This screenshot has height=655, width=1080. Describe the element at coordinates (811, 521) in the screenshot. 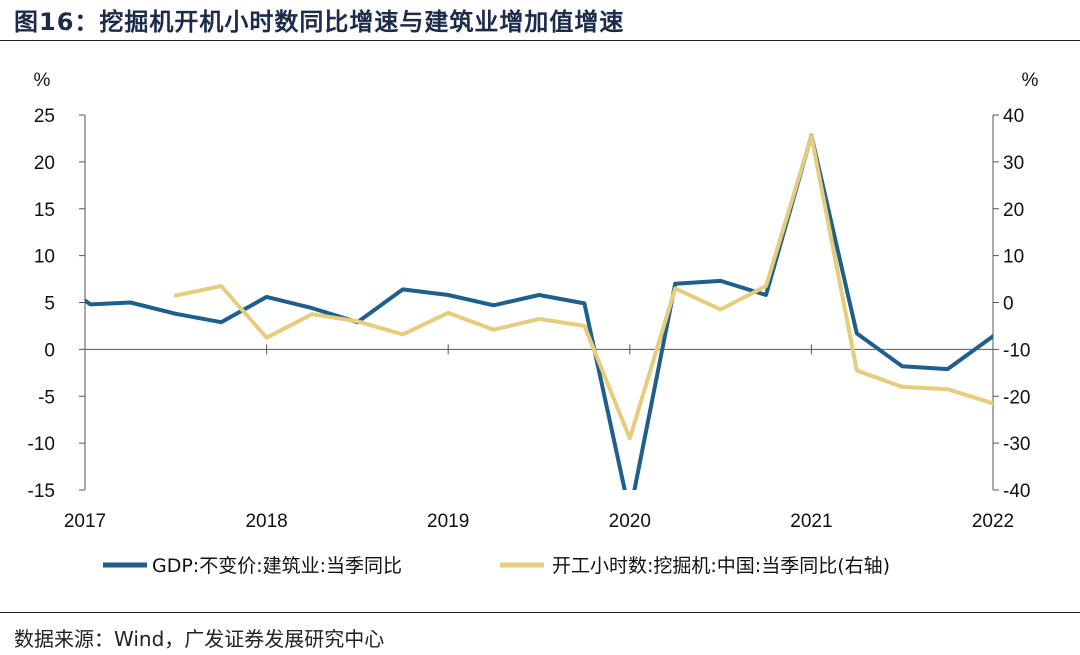

I see `x-tick-label: 2021` at that location.